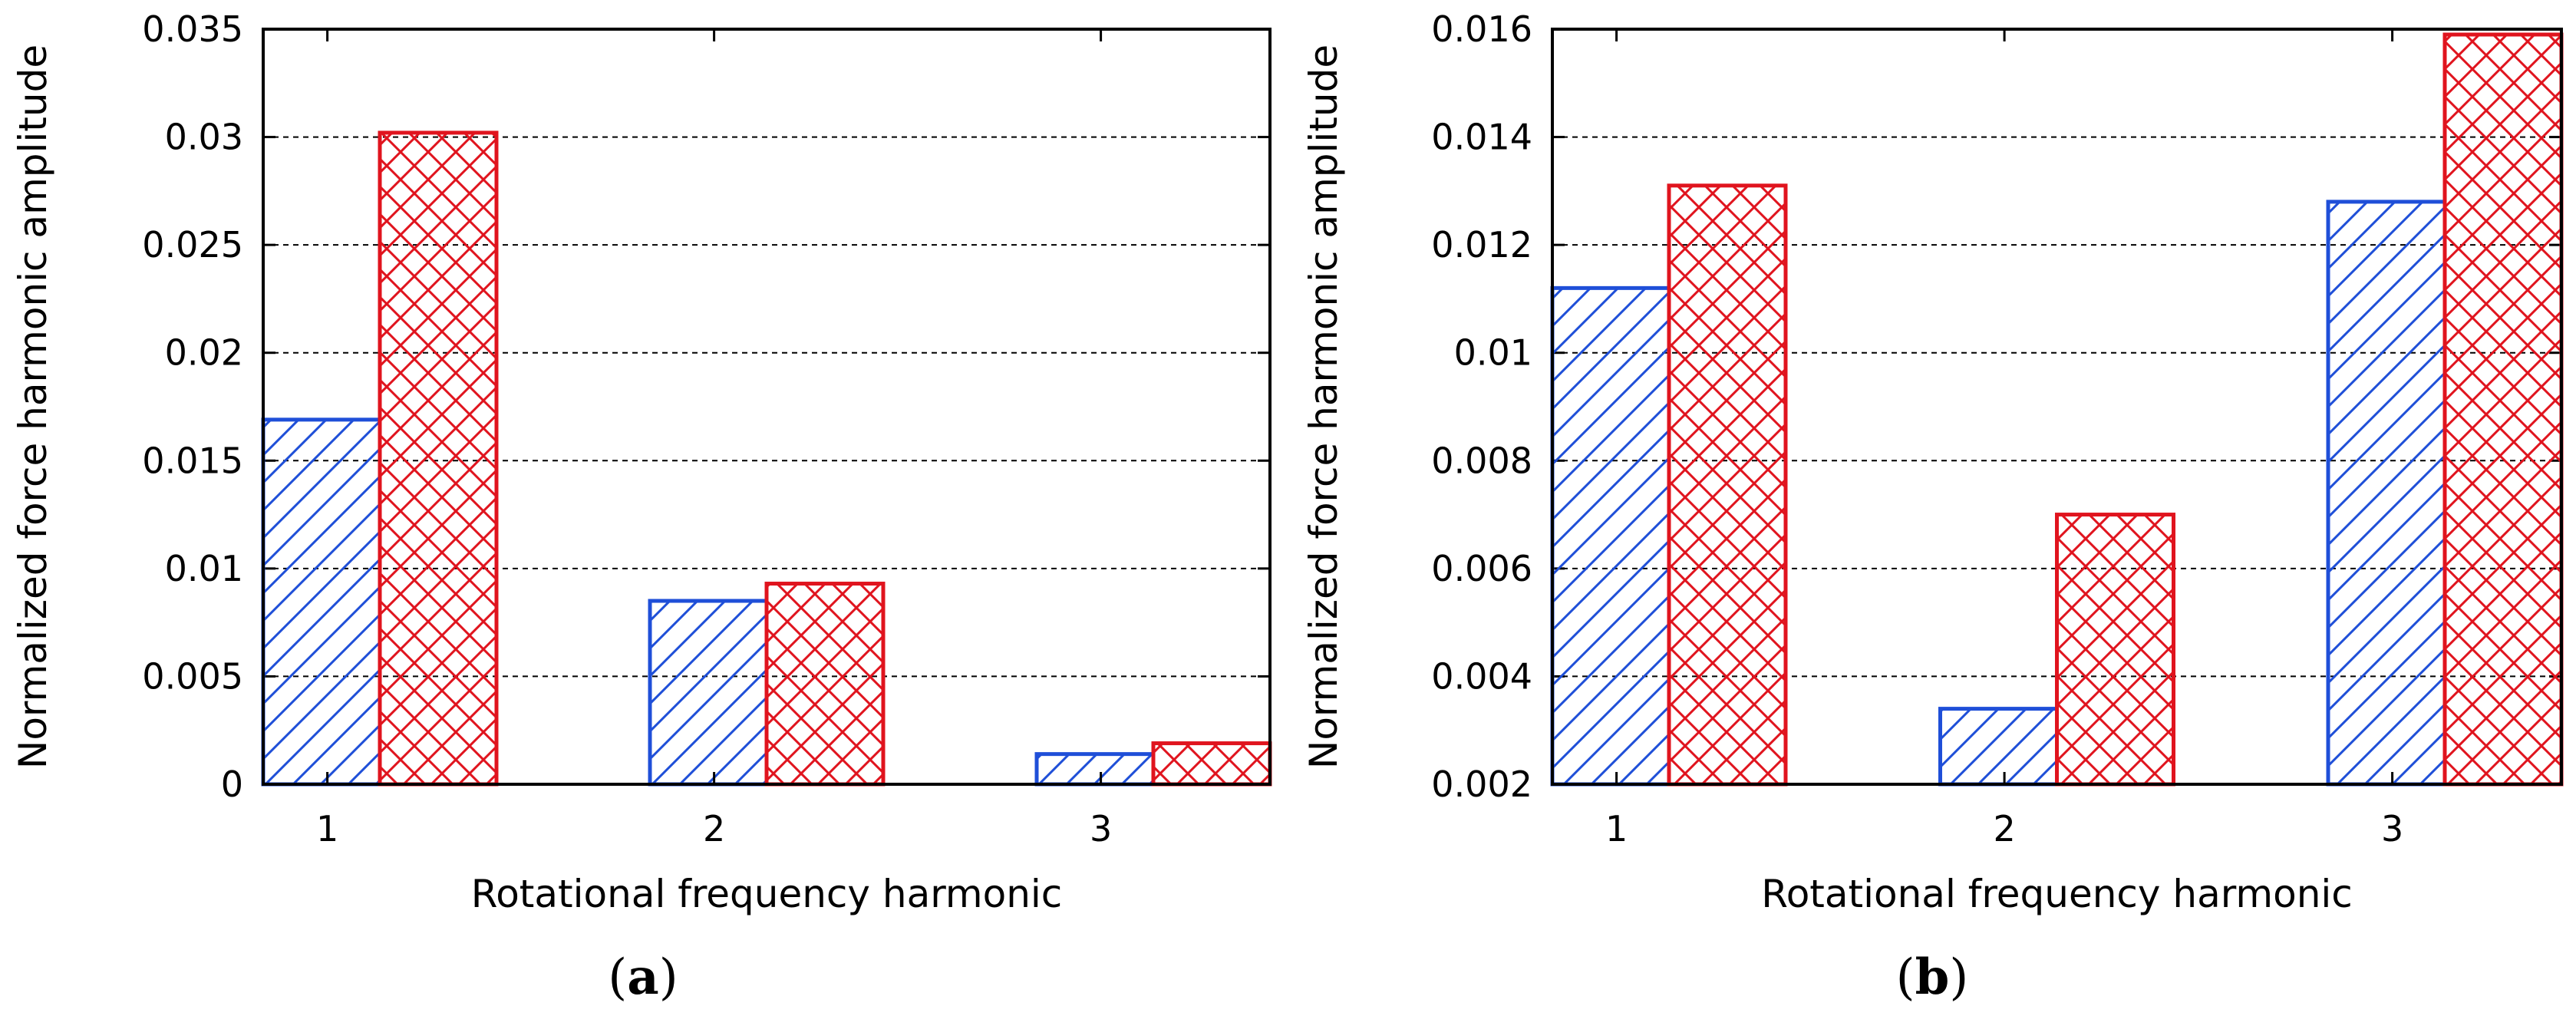  What do you see at coordinates (1481, 29) in the screenshot?
I see `y-tick-label: 0.016` at bounding box center [1481, 29].